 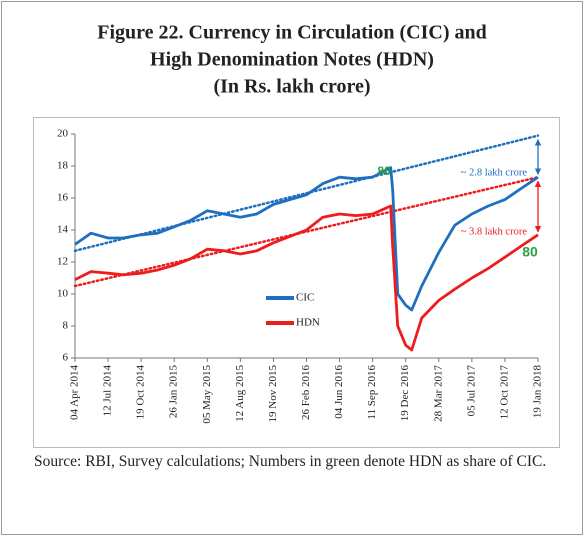 I want to click on y-tick-label: 8, so click(x=66, y=326).